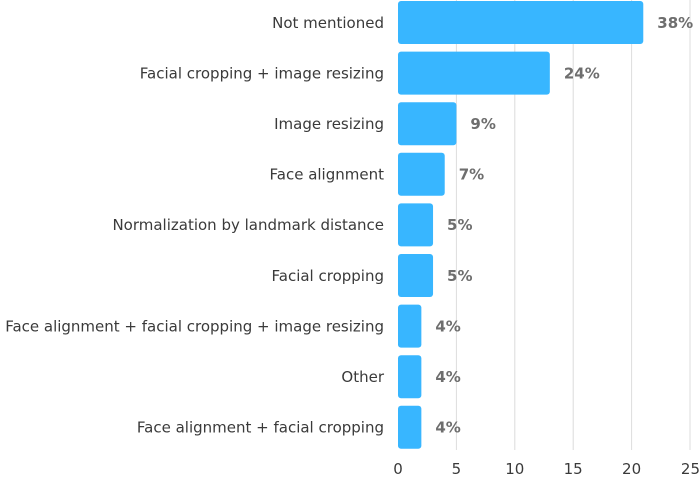 The width and height of the screenshot is (700, 477). Describe the element at coordinates (582, 73) in the screenshot. I see `data-label: 24%` at that location.